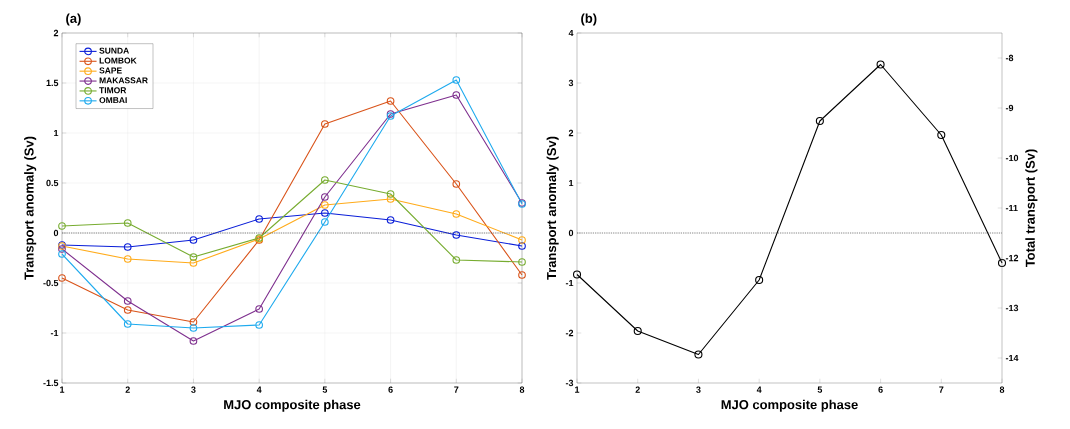 This screenshot has width=1070, height=429. I want to click on legend-label: SAPE, so click(110, 70).